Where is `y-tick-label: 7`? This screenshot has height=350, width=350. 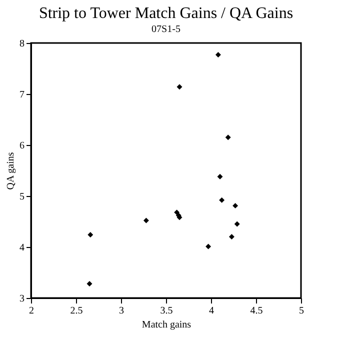 y-tick-label: 7 is located at coordinates (22, 95).